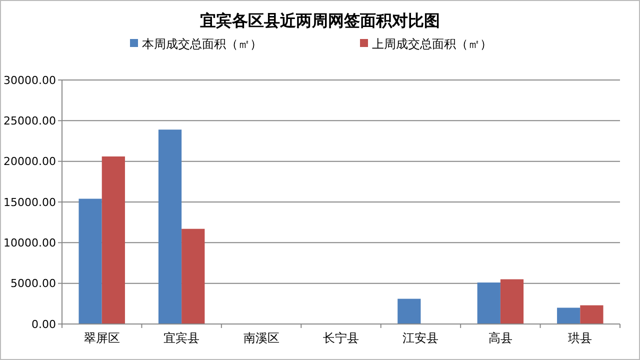 The image size is (640, 360). I want to click on legend-label: 上周成交总面积（㎡）, so click(432, 44).